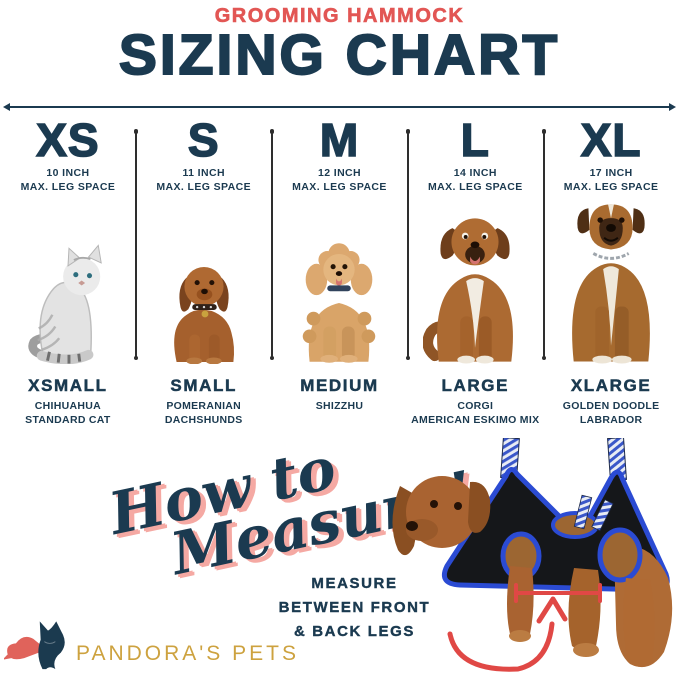 The image size is (679, 679). Describe the element at coordinates (475, 281) in the screenshot. I see `mixed-breed-dog-illustration` at that location.